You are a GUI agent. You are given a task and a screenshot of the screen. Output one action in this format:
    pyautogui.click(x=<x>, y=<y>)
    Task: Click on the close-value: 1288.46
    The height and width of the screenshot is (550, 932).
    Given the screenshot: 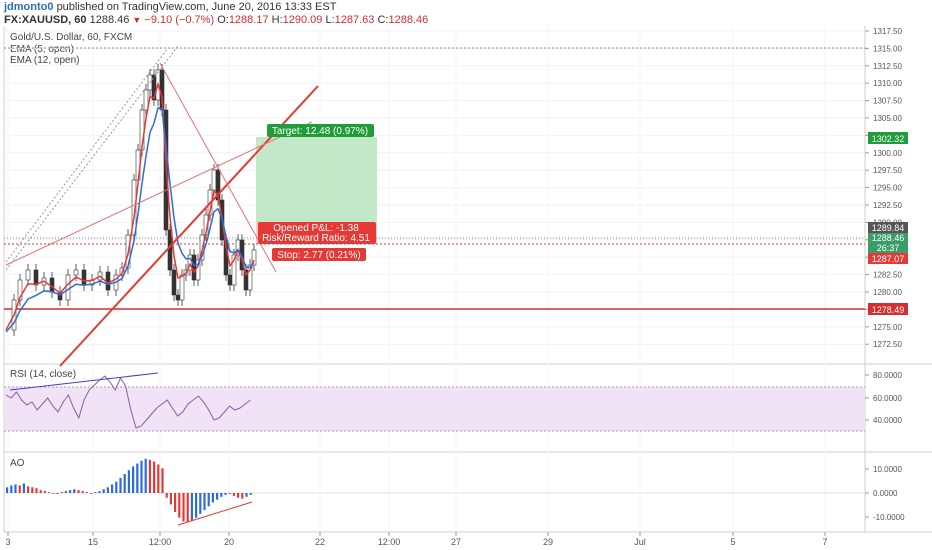 What is the action you would take?
    pyautogui.click(x=408, y=20)
    